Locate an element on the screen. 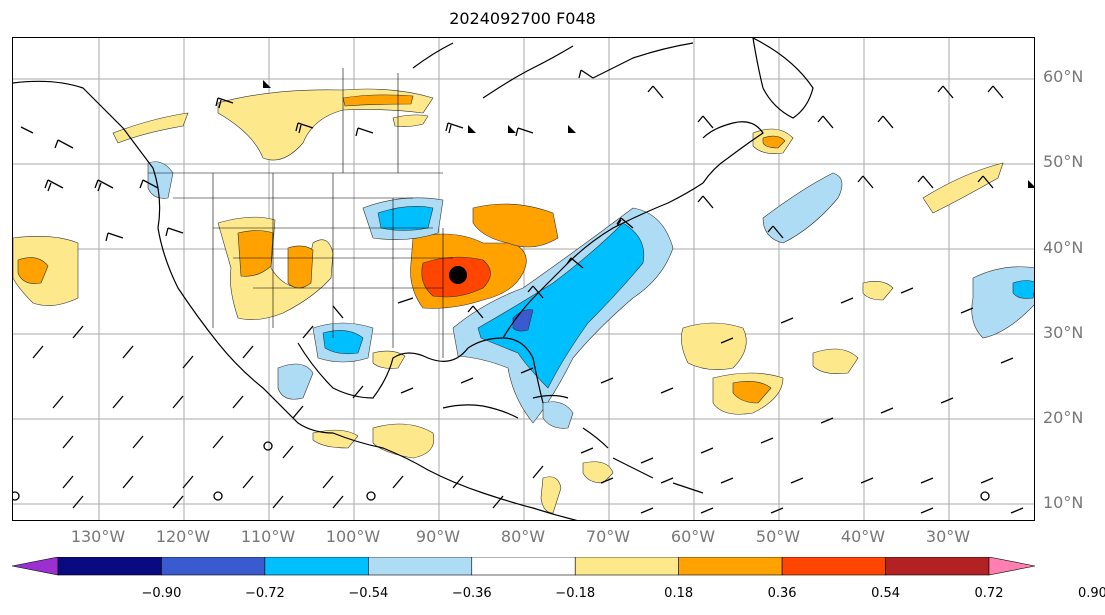  map-title: 2024092700 F048 is located at coordinates (522, 18).